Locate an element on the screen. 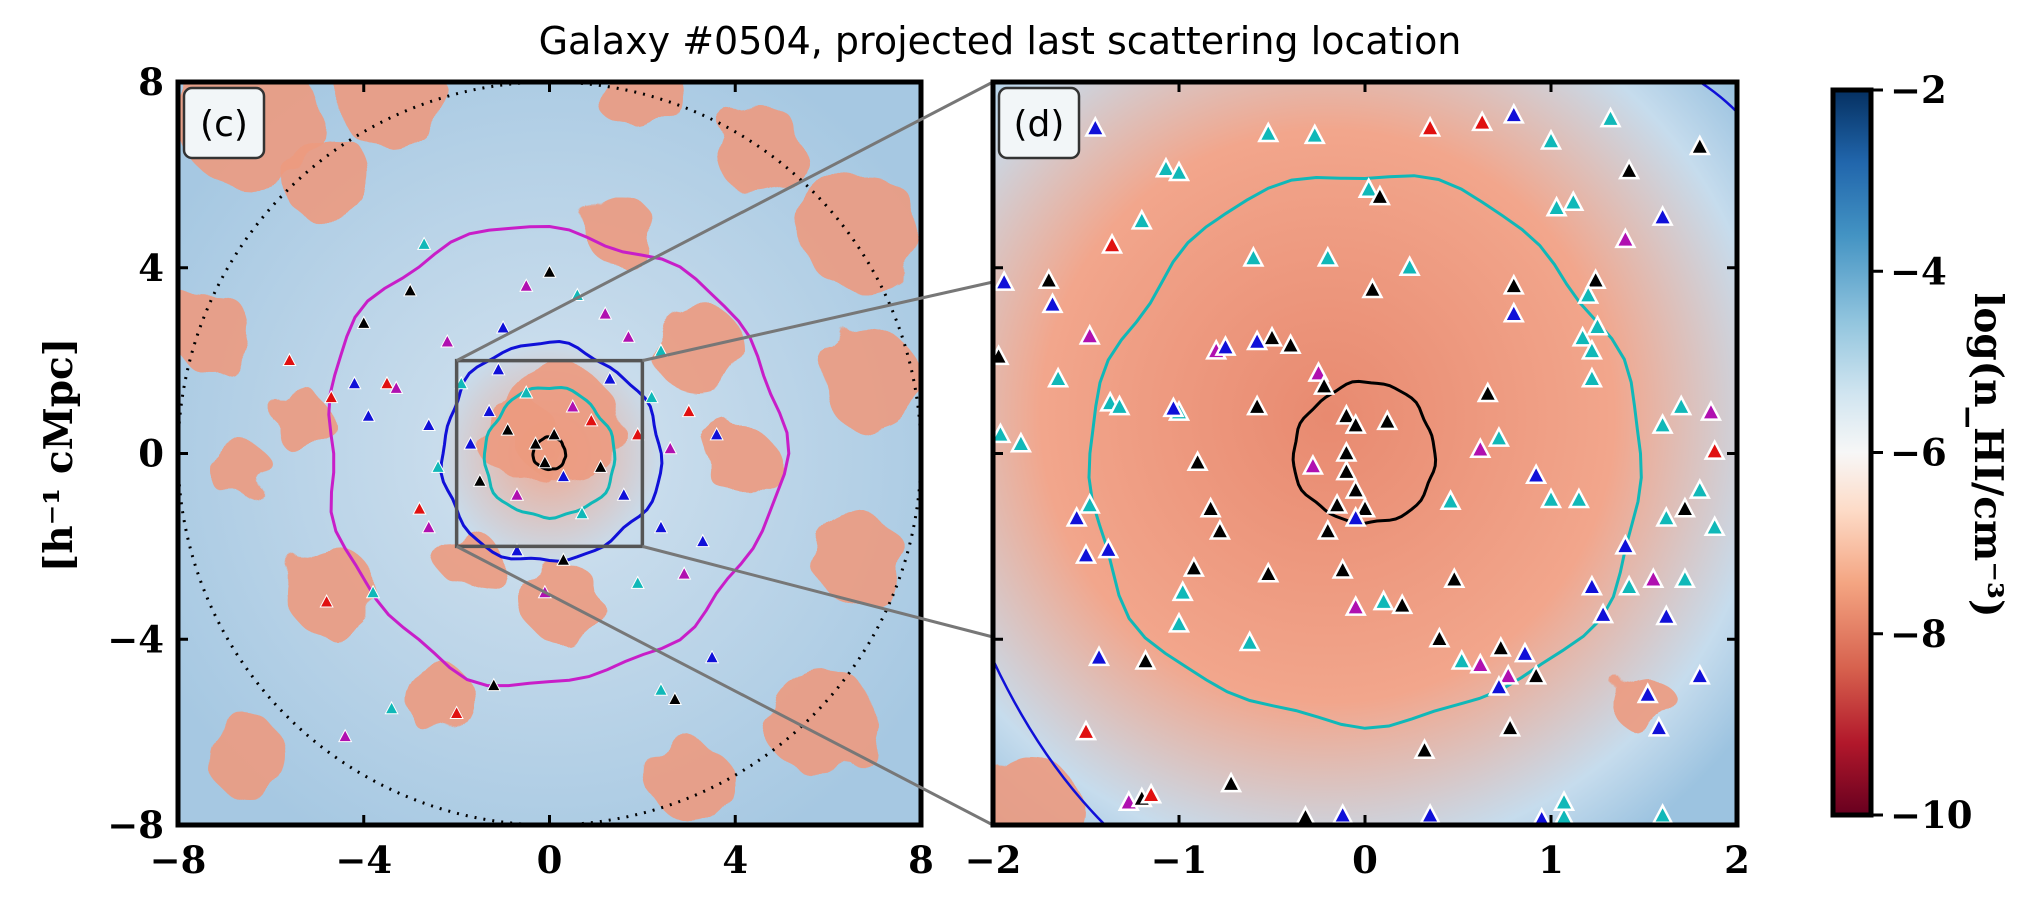 The image size is (2035, 909). panel-c-label: (c) is located at coordinates (224, 124).